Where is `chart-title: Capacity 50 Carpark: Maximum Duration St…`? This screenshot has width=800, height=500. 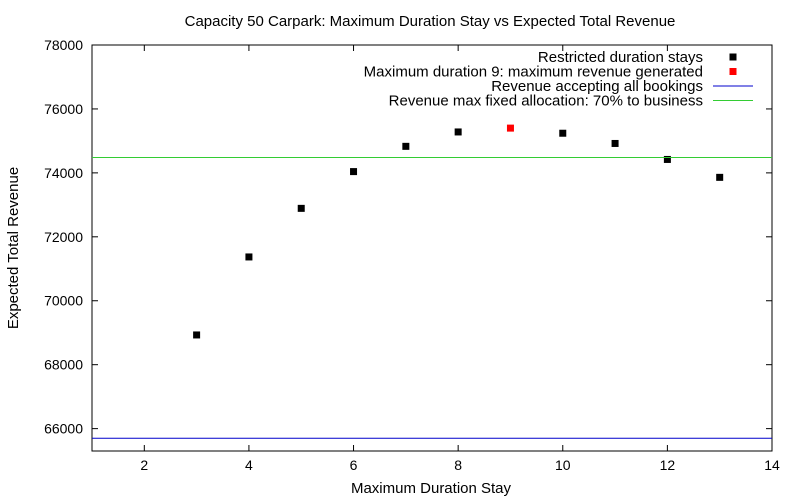 chart-title: Capacity 50 Carpark: Maximum Duration St… is located at coordinates (430, 21).